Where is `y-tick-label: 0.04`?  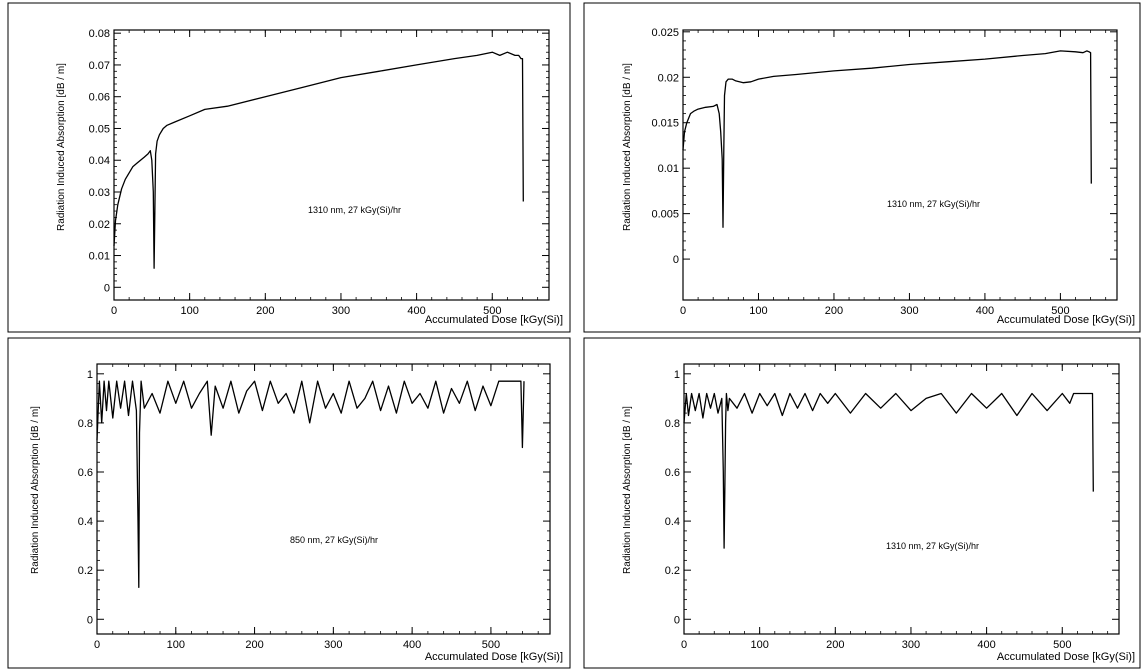 y-tick-label: 0.04 is located at coordinates (99, 161).